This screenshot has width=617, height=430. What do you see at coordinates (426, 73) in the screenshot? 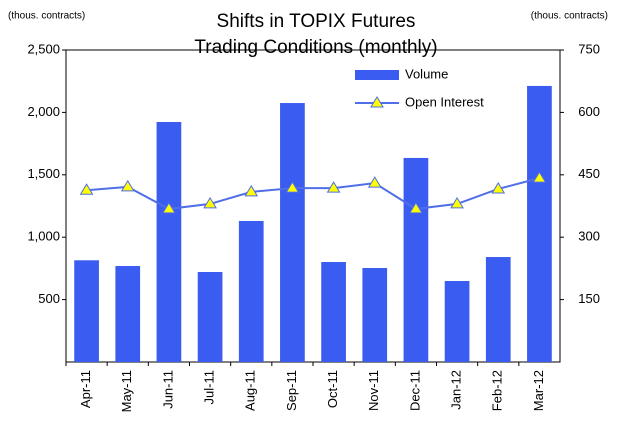
I see `legend-label: Volume` at bounding box center [426, 73].